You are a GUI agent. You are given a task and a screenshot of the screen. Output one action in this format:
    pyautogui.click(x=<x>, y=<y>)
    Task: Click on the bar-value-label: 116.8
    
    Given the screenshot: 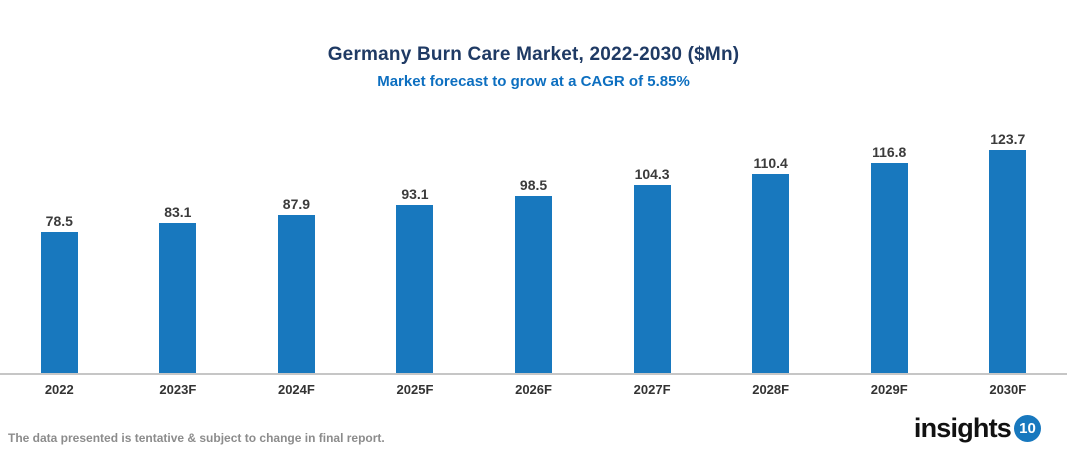 What is the action you would take?
    pyautogui.click(x=889, y=151)
    